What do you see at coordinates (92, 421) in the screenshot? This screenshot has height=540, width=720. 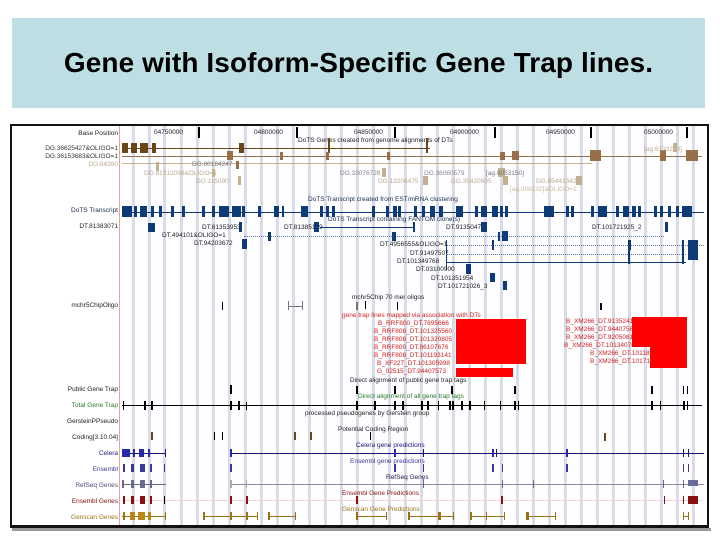 I see `track-label-gerstein: GersteinPPseudo` at bounding box center [92, 421].